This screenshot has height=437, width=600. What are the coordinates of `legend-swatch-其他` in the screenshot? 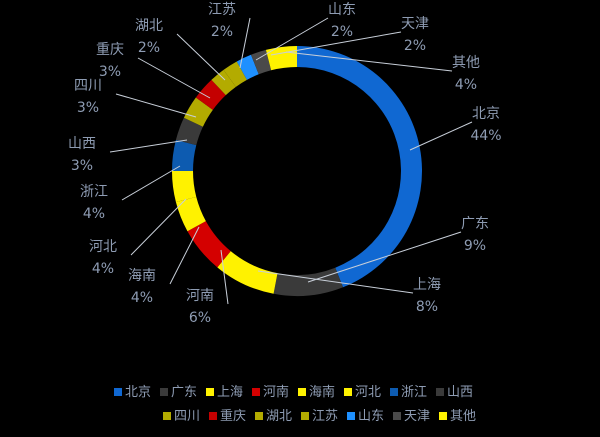 It's located at (443, 416).